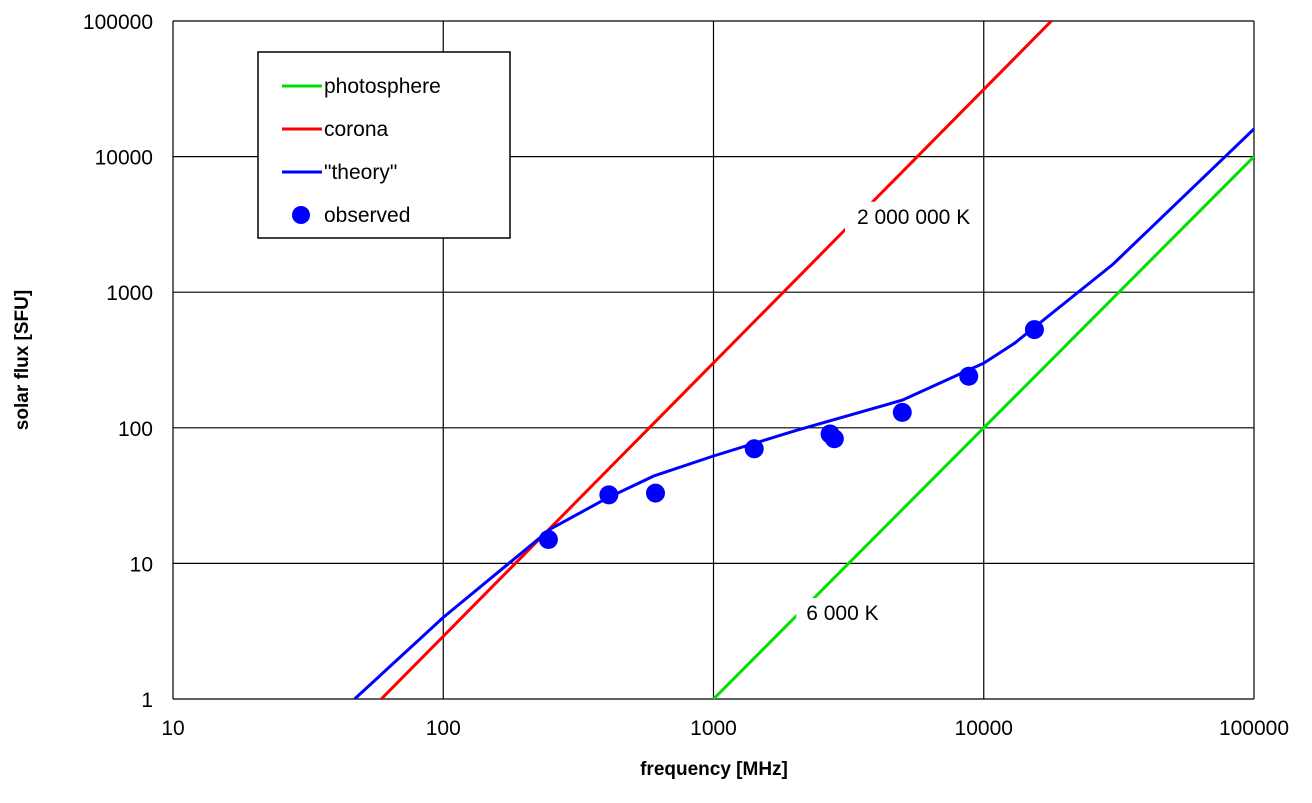 The width and height of the screenshot is (1312, 803). I want to click on annotations: 2 000 000 K 6 000 K, so click(889, 415).